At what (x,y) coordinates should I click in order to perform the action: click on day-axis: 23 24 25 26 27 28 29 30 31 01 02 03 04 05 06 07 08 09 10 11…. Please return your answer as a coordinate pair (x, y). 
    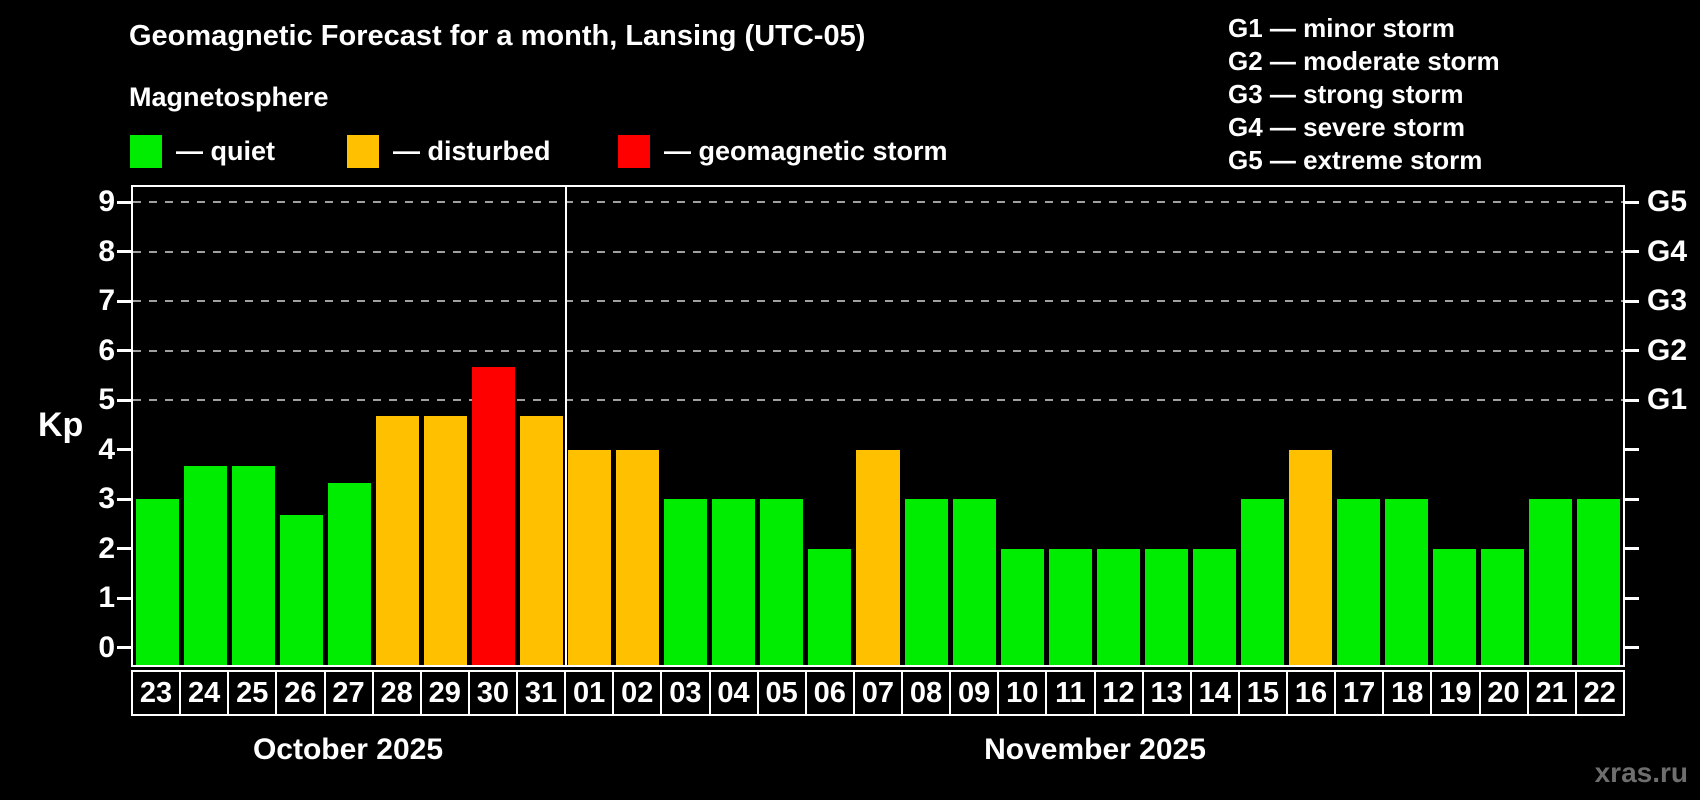
    Looking at the image, I should click on (878, 693).